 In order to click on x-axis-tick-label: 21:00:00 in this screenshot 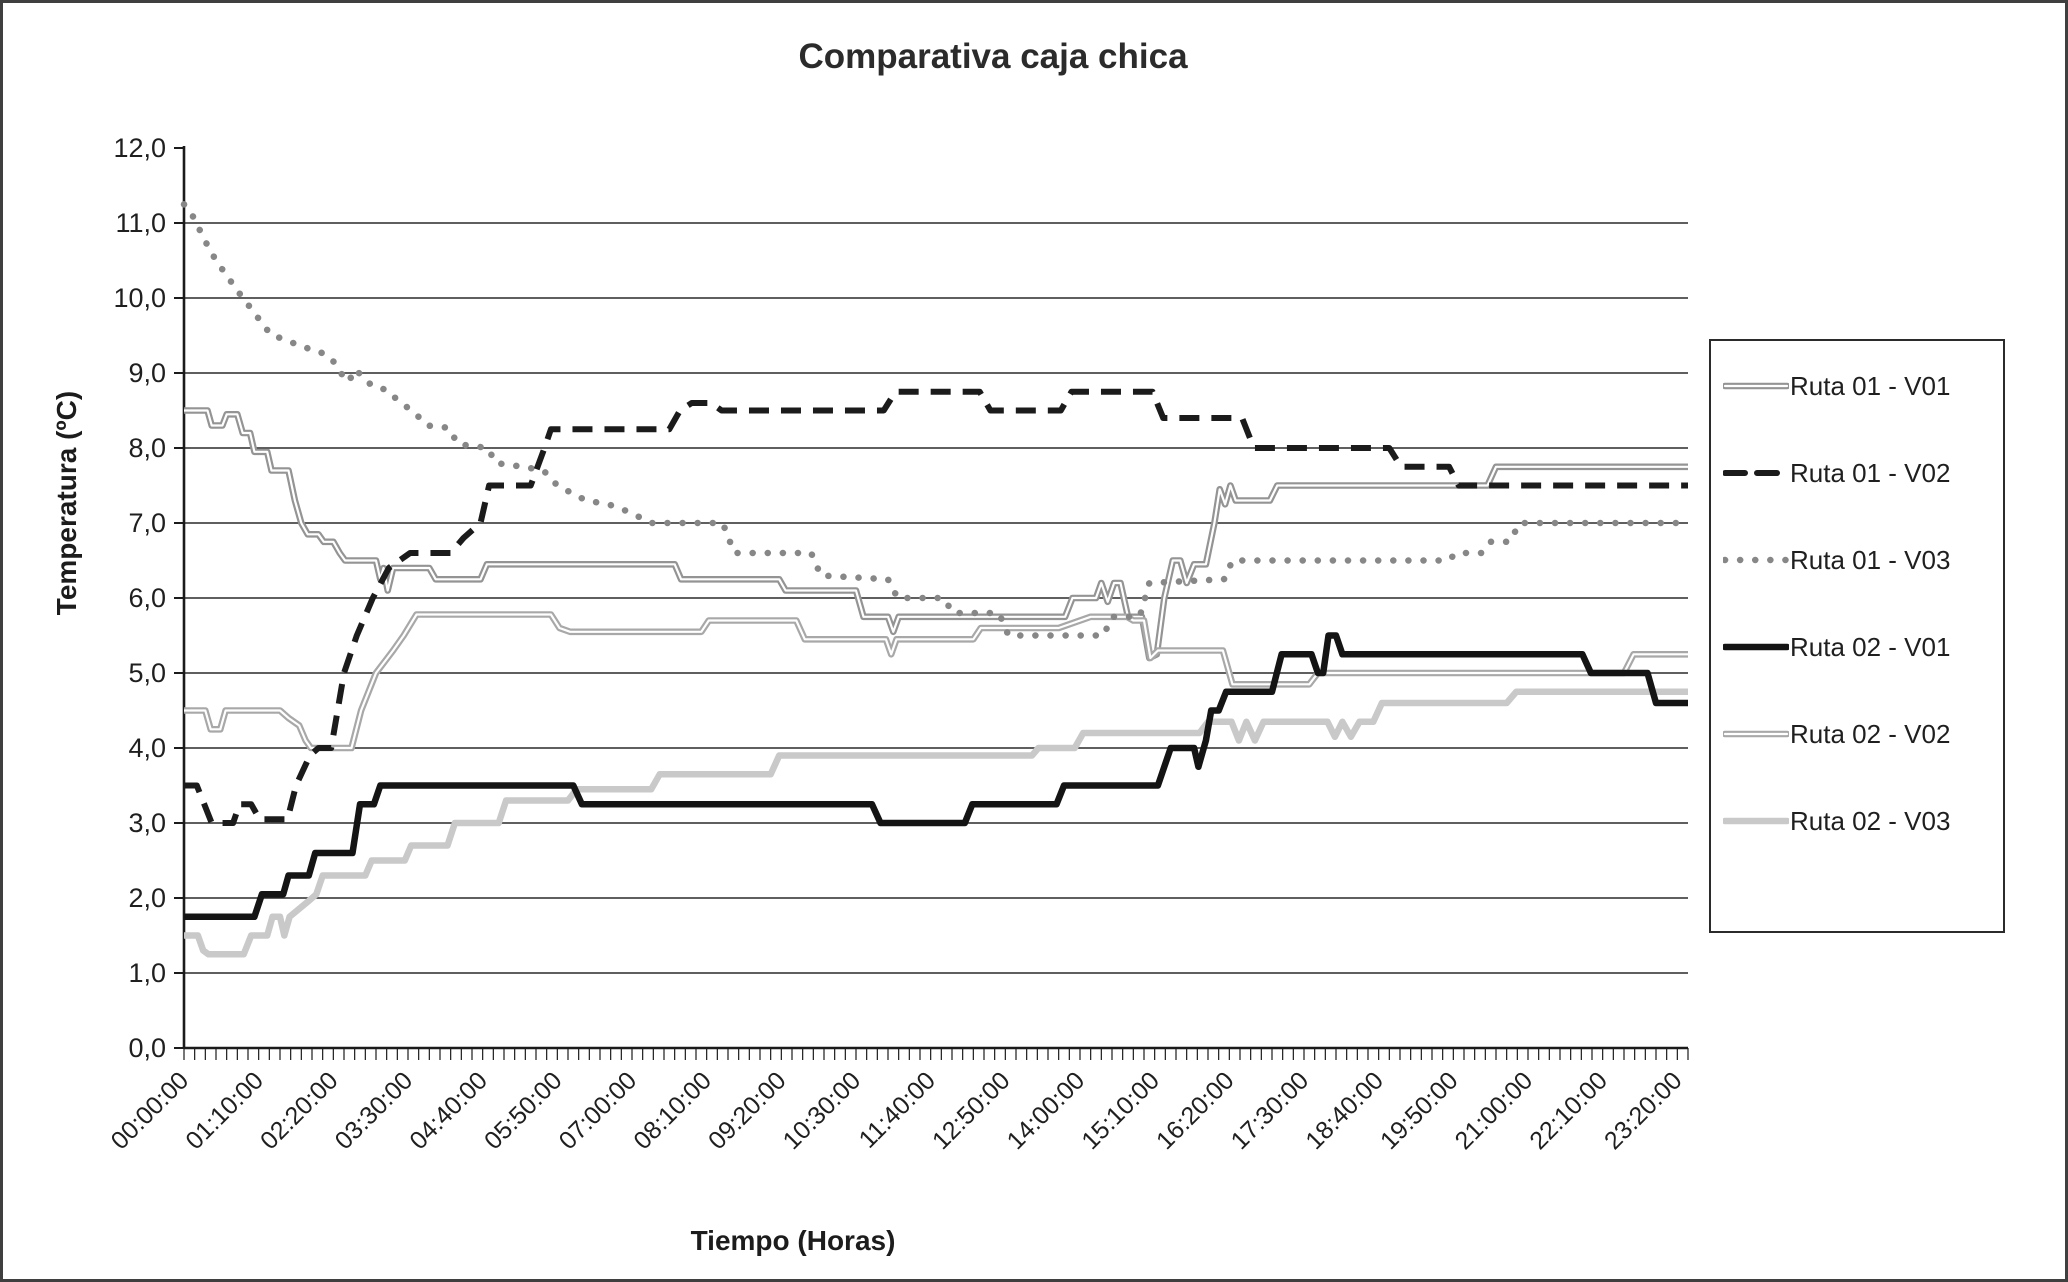, I will do `click(1494, 1110)`.